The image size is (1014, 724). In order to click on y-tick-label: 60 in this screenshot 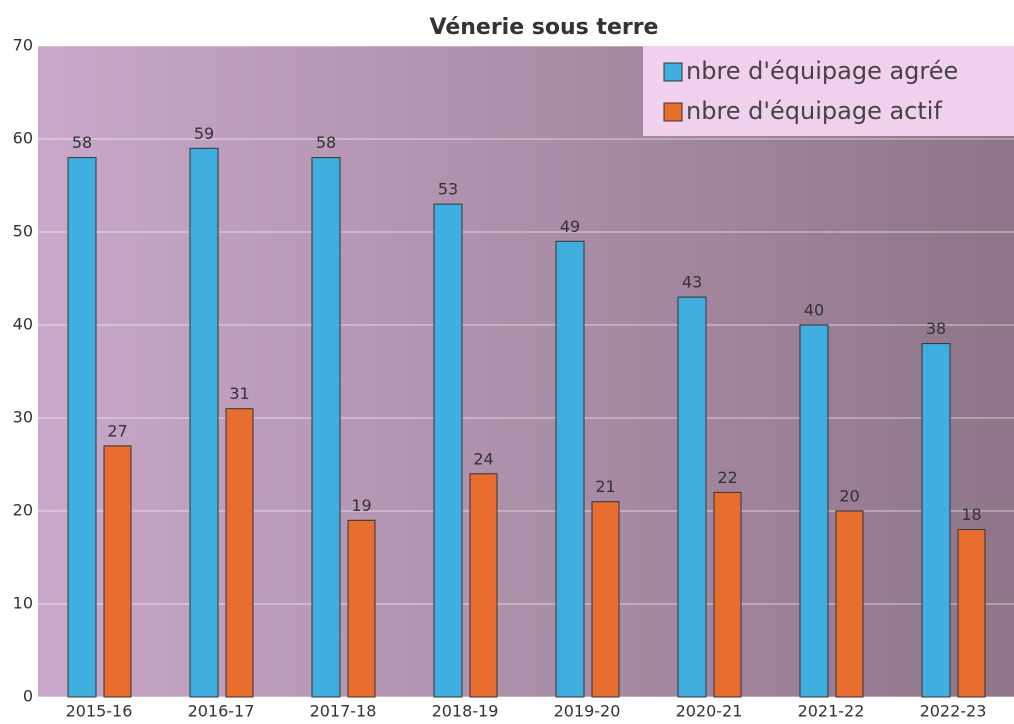, I will do `click(23, 138)`.